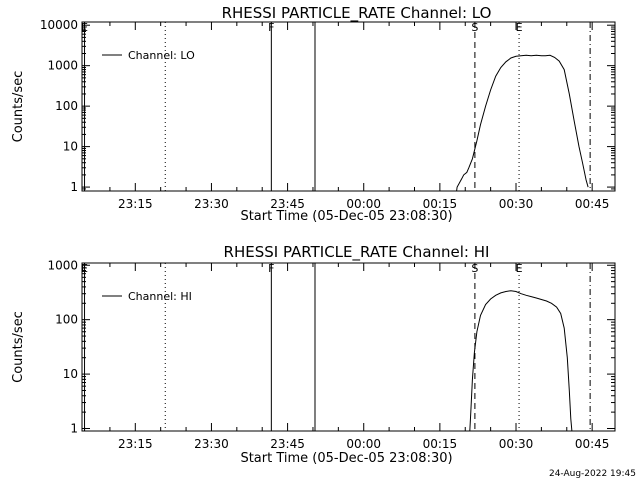 Image resolution: width=640 pixels, height=480 pixels. I want to click on y-tick-label: 10000, so click(59, 25).